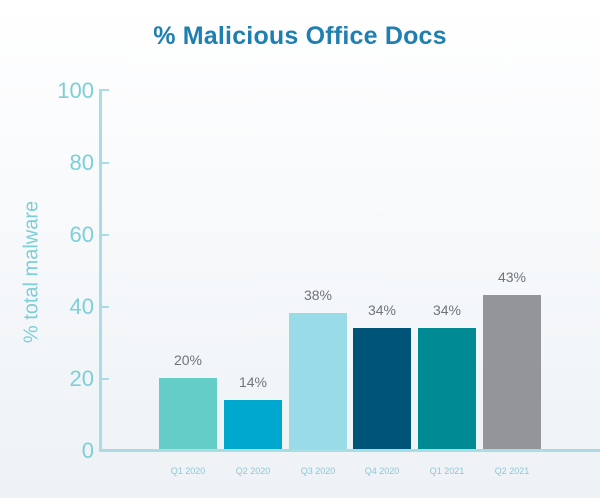  What do you see at coordinates (253, 381) in the screenshot?
I see `bar-value-label: 14%` at bounding box center [253, 381].